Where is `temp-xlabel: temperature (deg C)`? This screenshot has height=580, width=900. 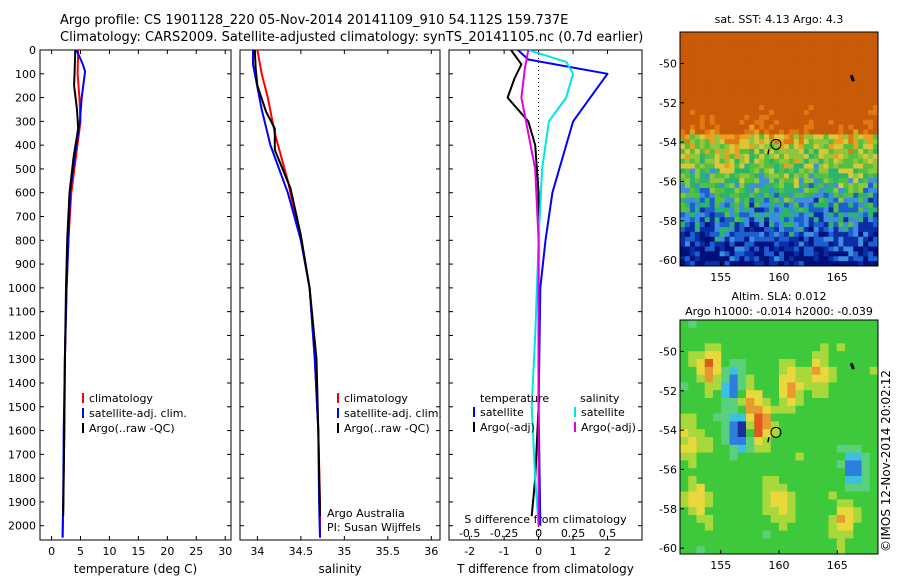 temp-xlabel: temperature (deg C) is located at coordinates (135, 569).